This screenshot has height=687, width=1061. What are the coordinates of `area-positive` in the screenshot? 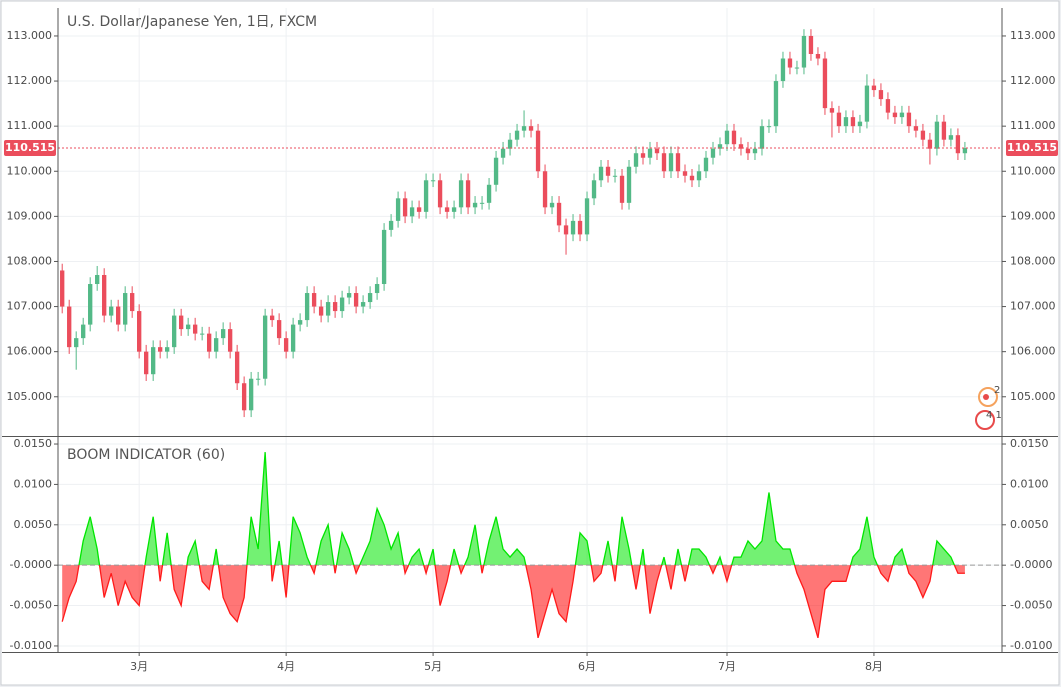 It's located at (517, 508).